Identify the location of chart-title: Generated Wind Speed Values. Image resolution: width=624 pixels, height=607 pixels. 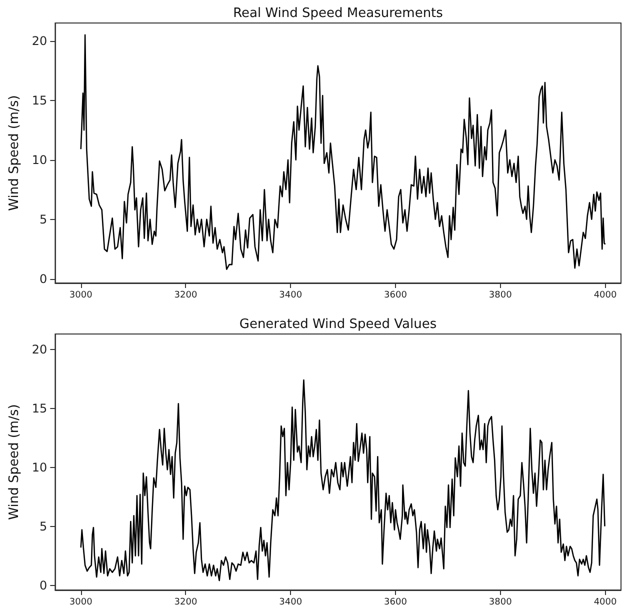
(338, 324).